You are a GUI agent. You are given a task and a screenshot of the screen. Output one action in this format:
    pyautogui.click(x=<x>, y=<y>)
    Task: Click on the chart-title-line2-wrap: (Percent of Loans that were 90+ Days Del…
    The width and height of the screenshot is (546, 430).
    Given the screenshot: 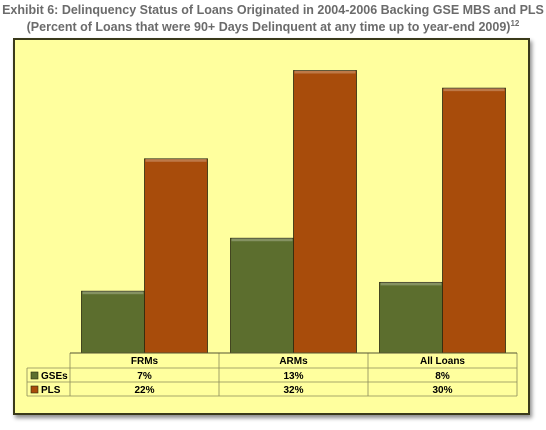 What is the action you would take?
    pyautogui.click(x=273, y=25)
    